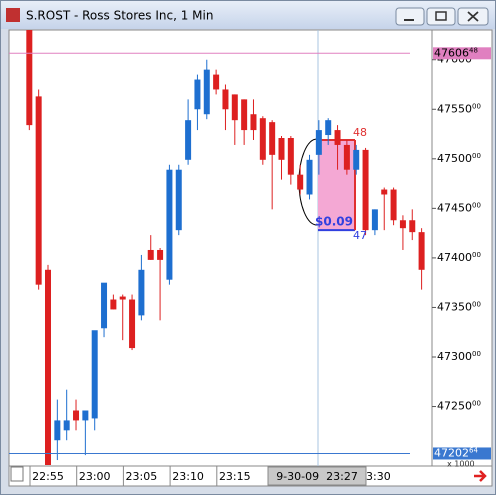  Describe the element at coordinates (360, 132) in the screenshot. I see `measure-top-label: 48` at that location.